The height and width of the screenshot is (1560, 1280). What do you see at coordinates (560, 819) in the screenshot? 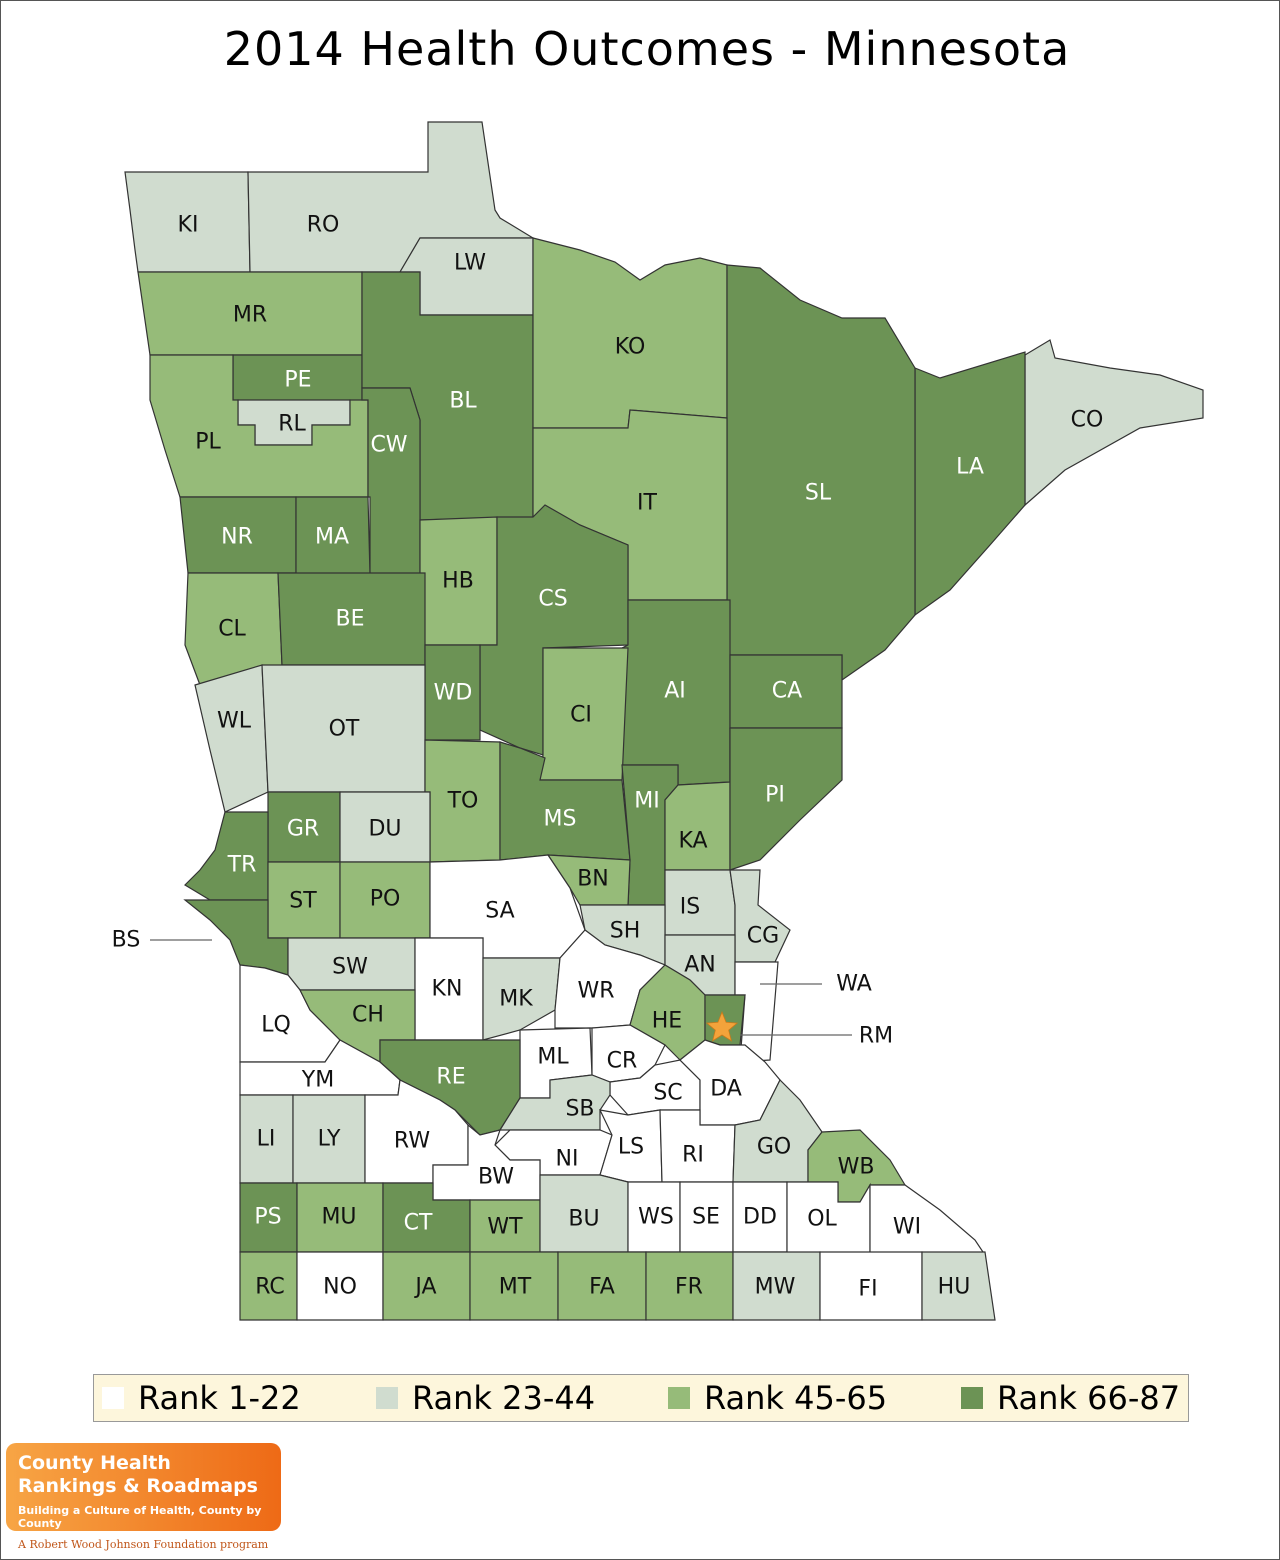
I see `county-label-ms: MS` at bounding box center [560, 819].